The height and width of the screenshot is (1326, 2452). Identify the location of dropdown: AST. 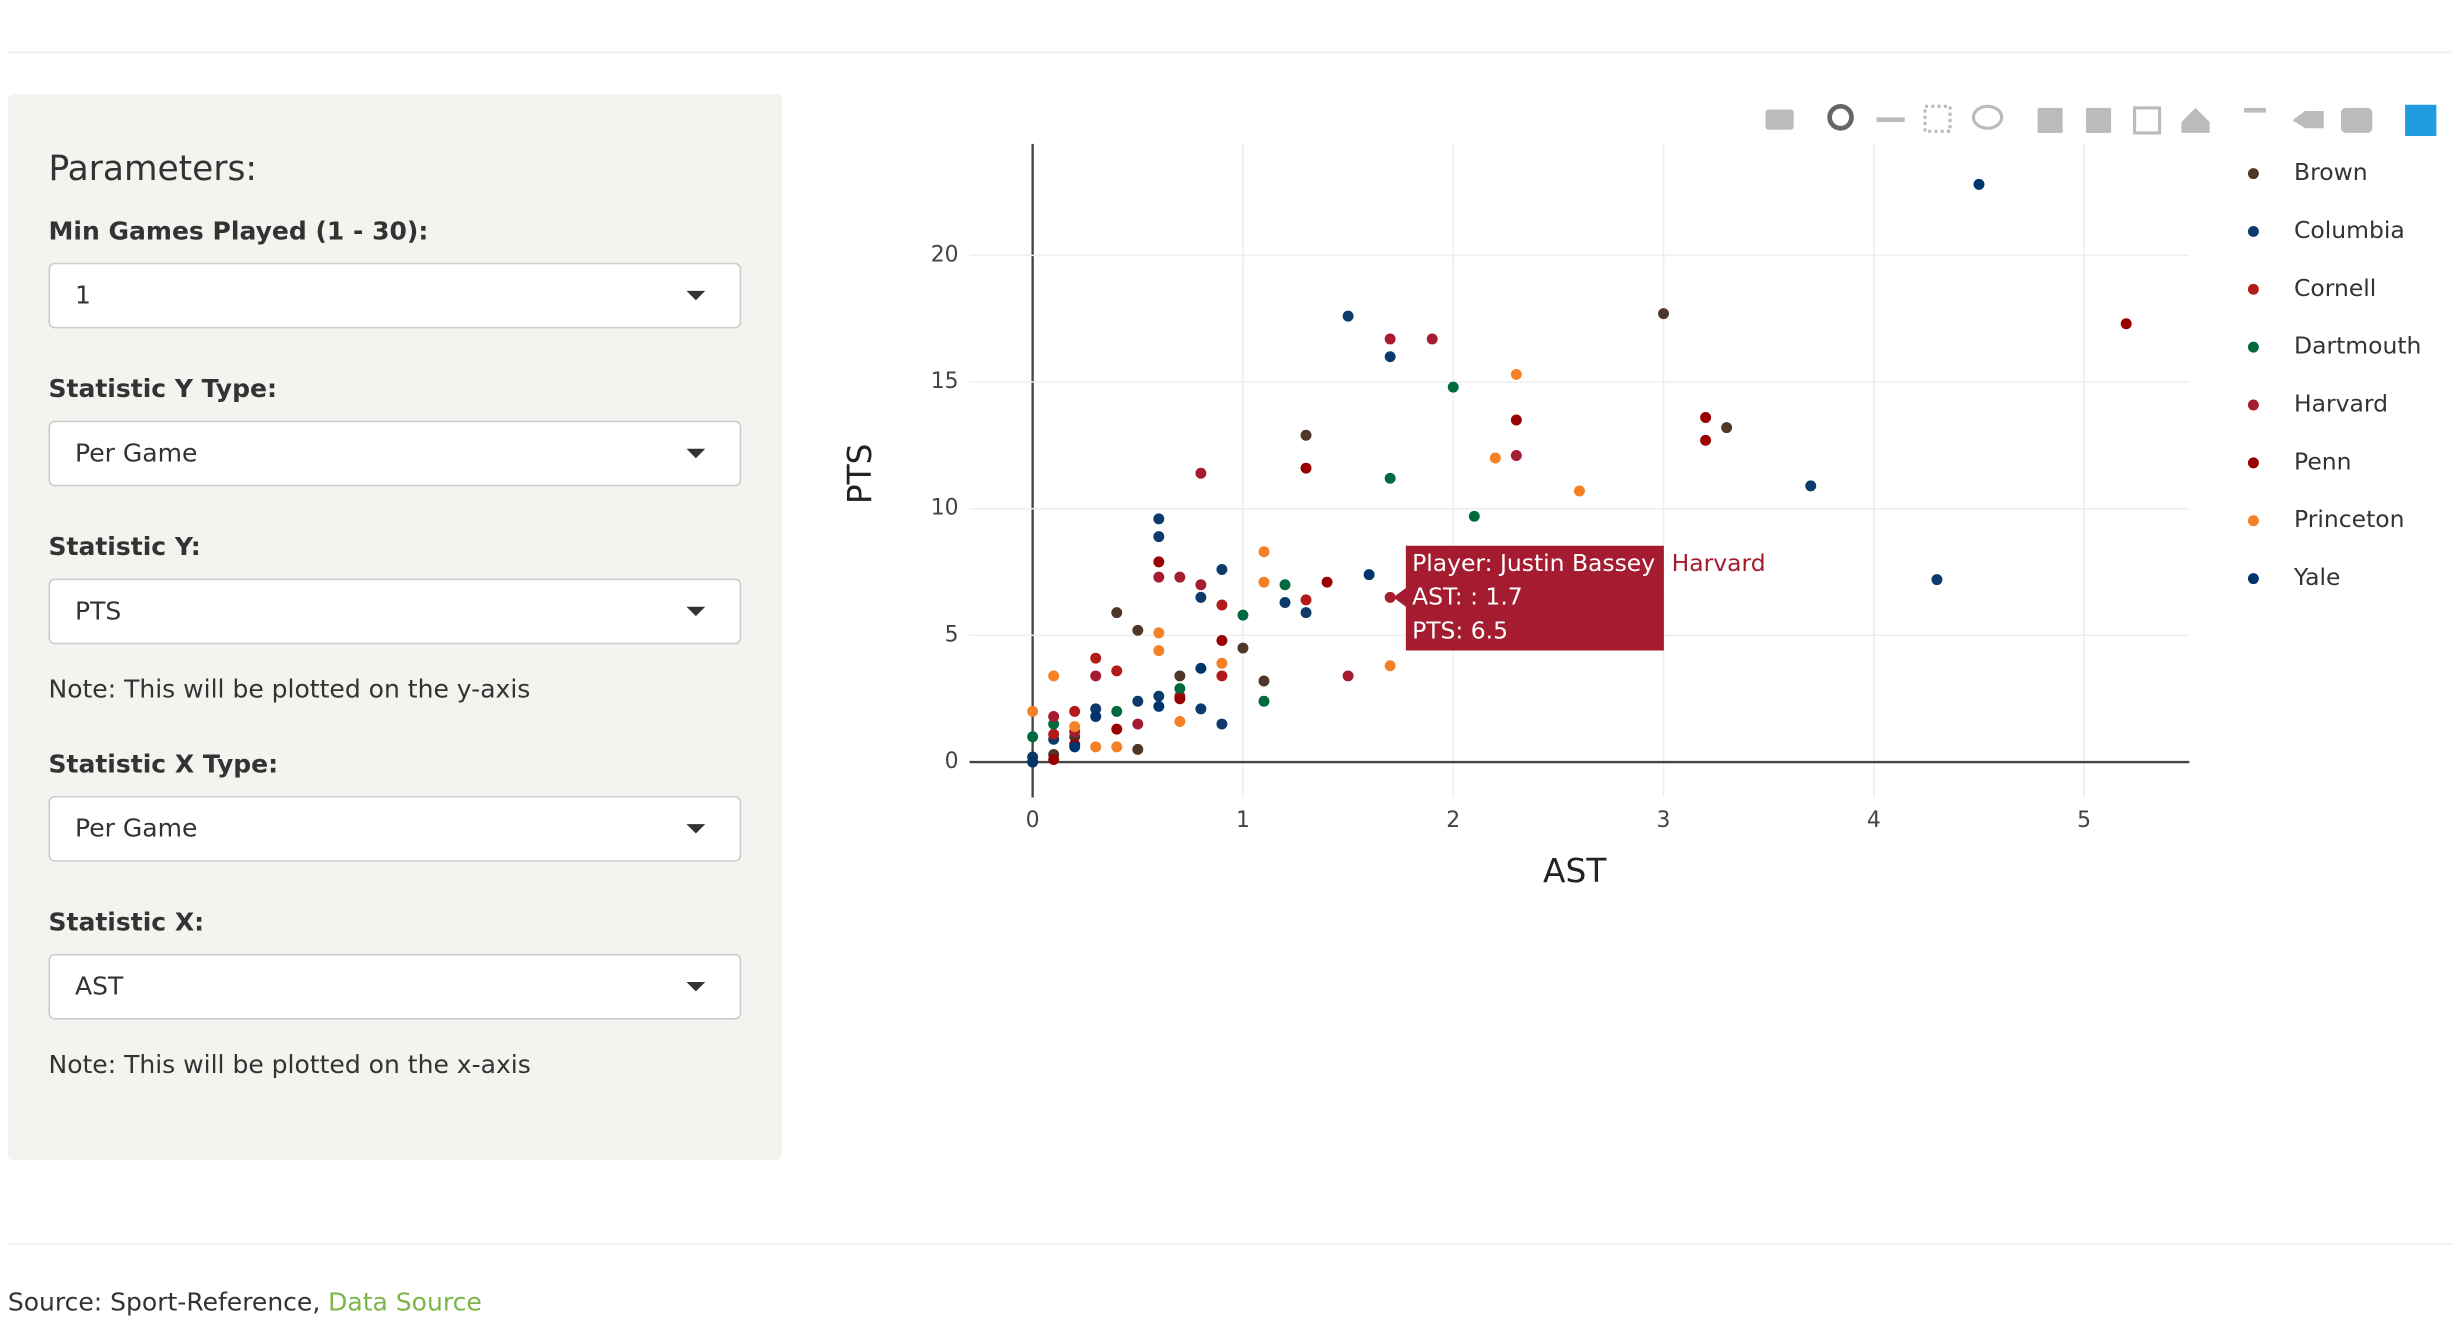
(395, 986).